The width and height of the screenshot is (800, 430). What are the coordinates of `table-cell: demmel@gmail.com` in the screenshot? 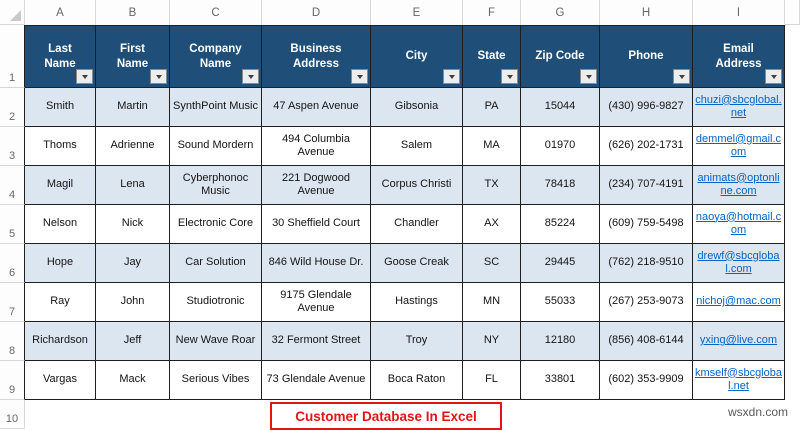 It's located at (739, 146).